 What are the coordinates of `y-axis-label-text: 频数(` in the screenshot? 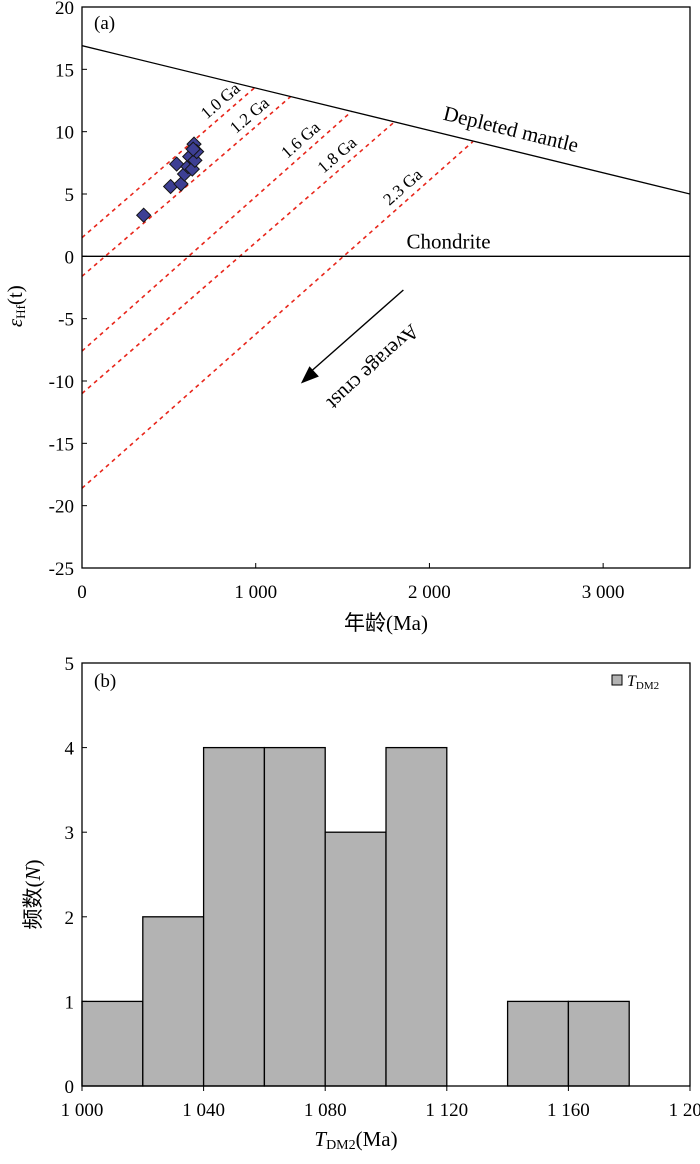 It's located at (33, 905).